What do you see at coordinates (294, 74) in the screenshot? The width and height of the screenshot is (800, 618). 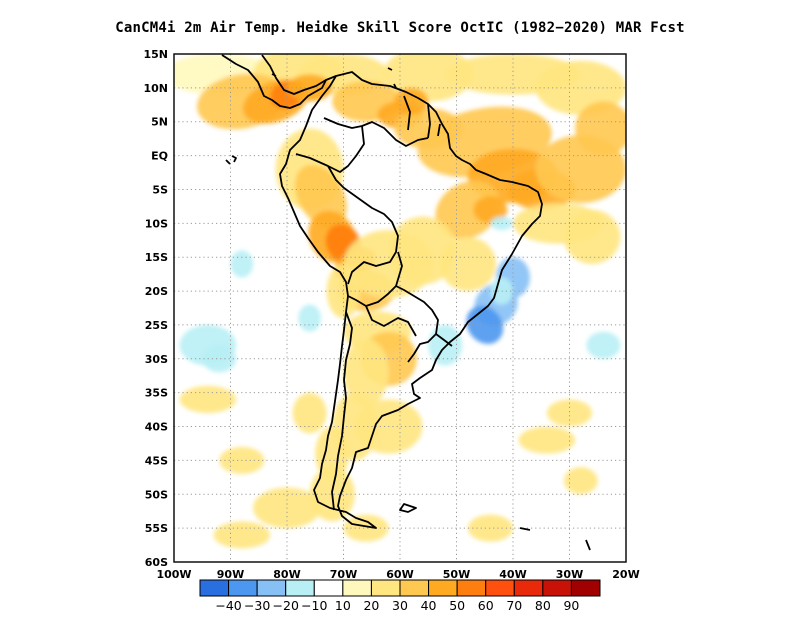 I see `central-america-caribbean-coast` at bounding box center [294, 74].